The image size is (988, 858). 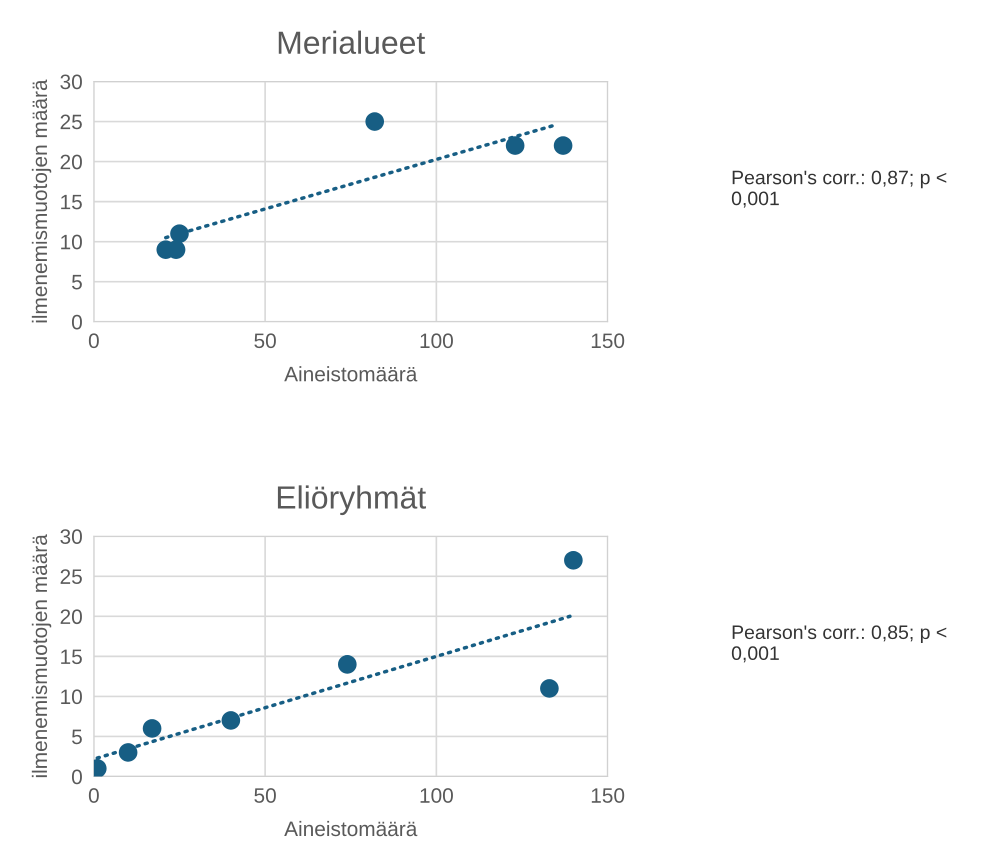 What do you see at coordinates (839, 189) in the screenshot?
I see `text: Pearson's corr.: 0,87; p < 0,001` at bounding box center [839, 189].